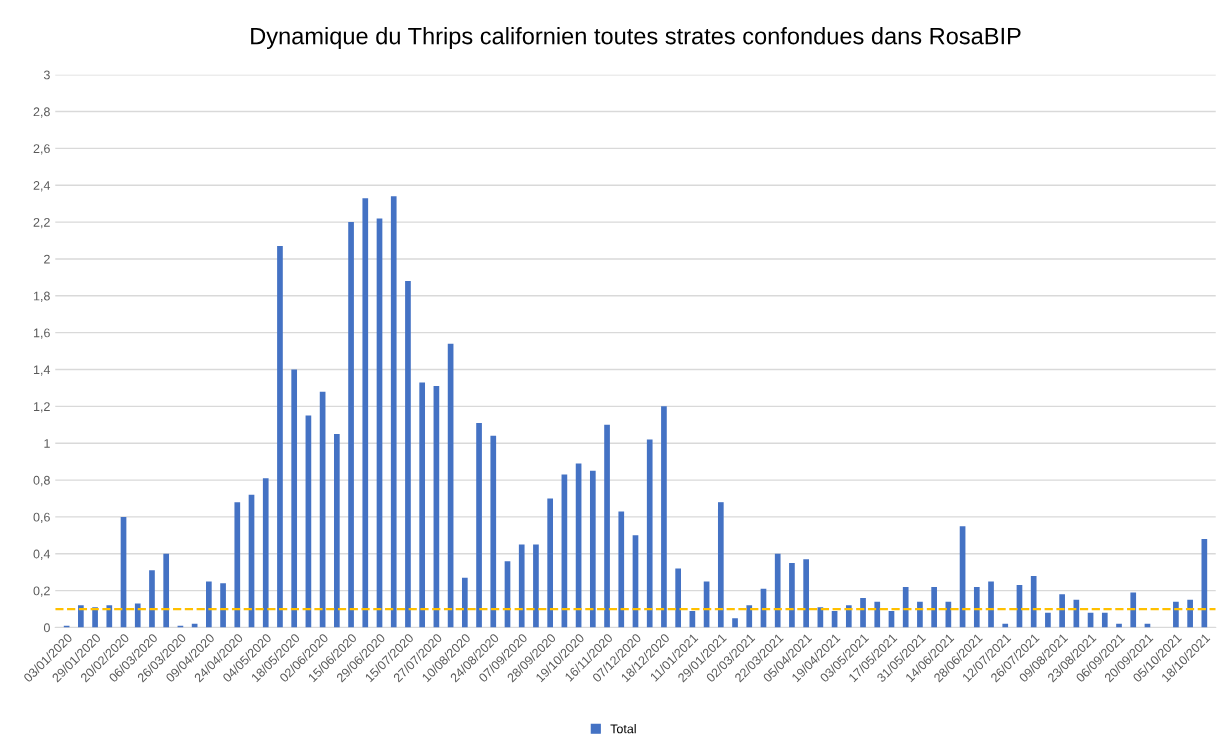  What do you see at coordinates (41, 591) in the screenshot?
I see `y-tick-label: 0,2` at bounding box center [41, 591].